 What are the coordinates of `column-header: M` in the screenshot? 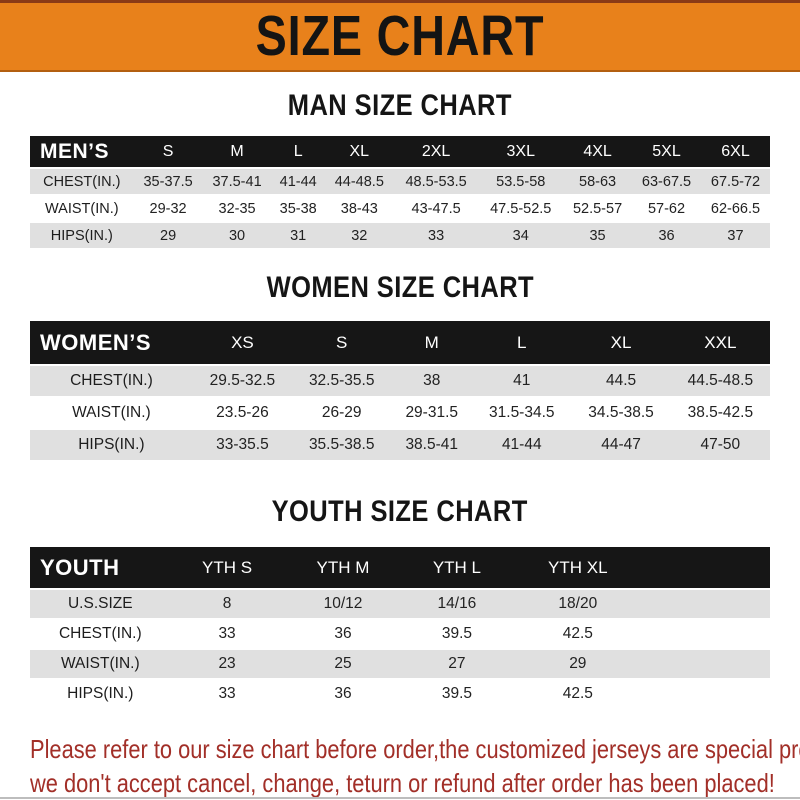 It's located at (237, 151).